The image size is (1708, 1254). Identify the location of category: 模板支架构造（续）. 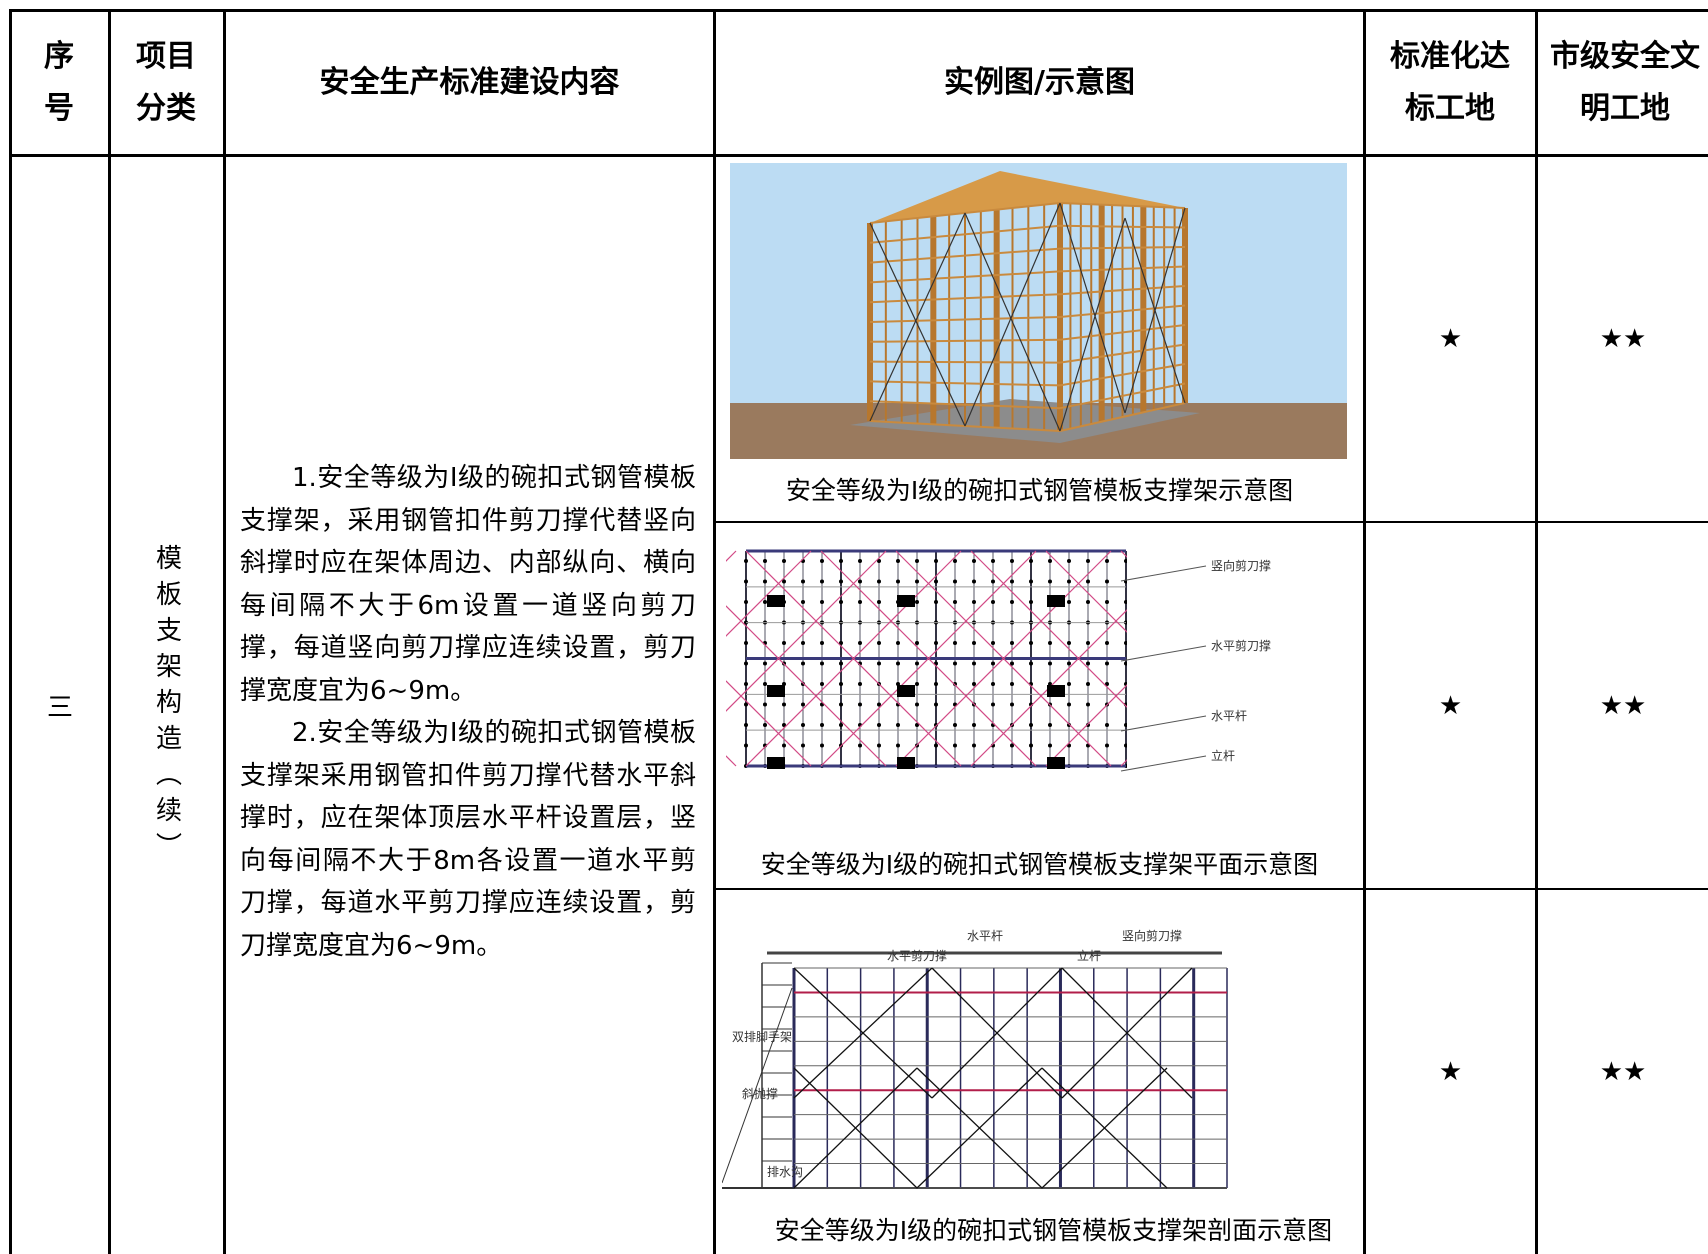
(166, 705).